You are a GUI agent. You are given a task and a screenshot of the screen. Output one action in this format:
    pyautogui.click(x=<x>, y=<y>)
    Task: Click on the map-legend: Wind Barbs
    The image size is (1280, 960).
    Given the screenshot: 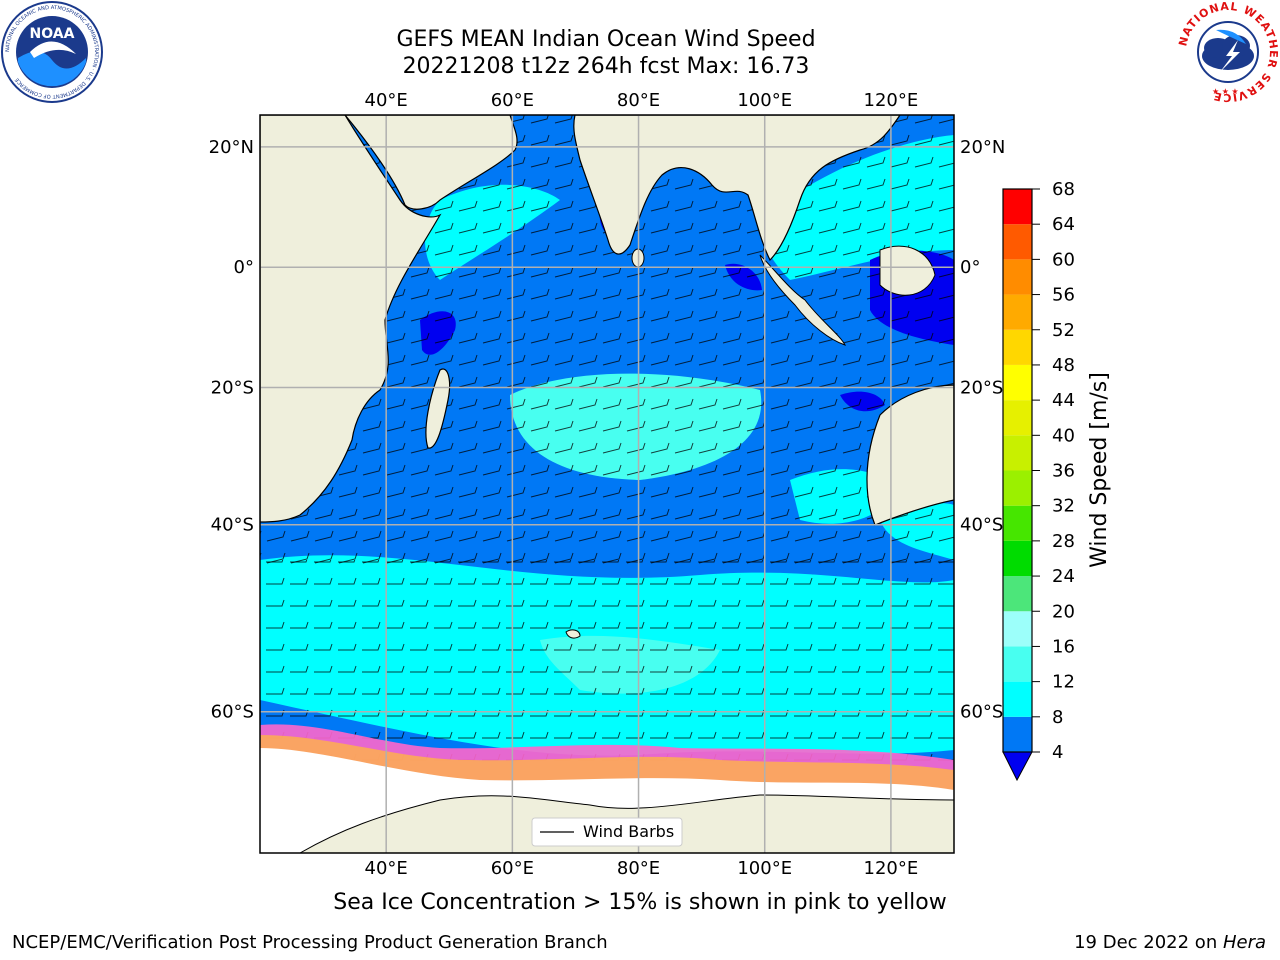 What is the action you would take?
    pyautogui.click(x=607, y=832)
    